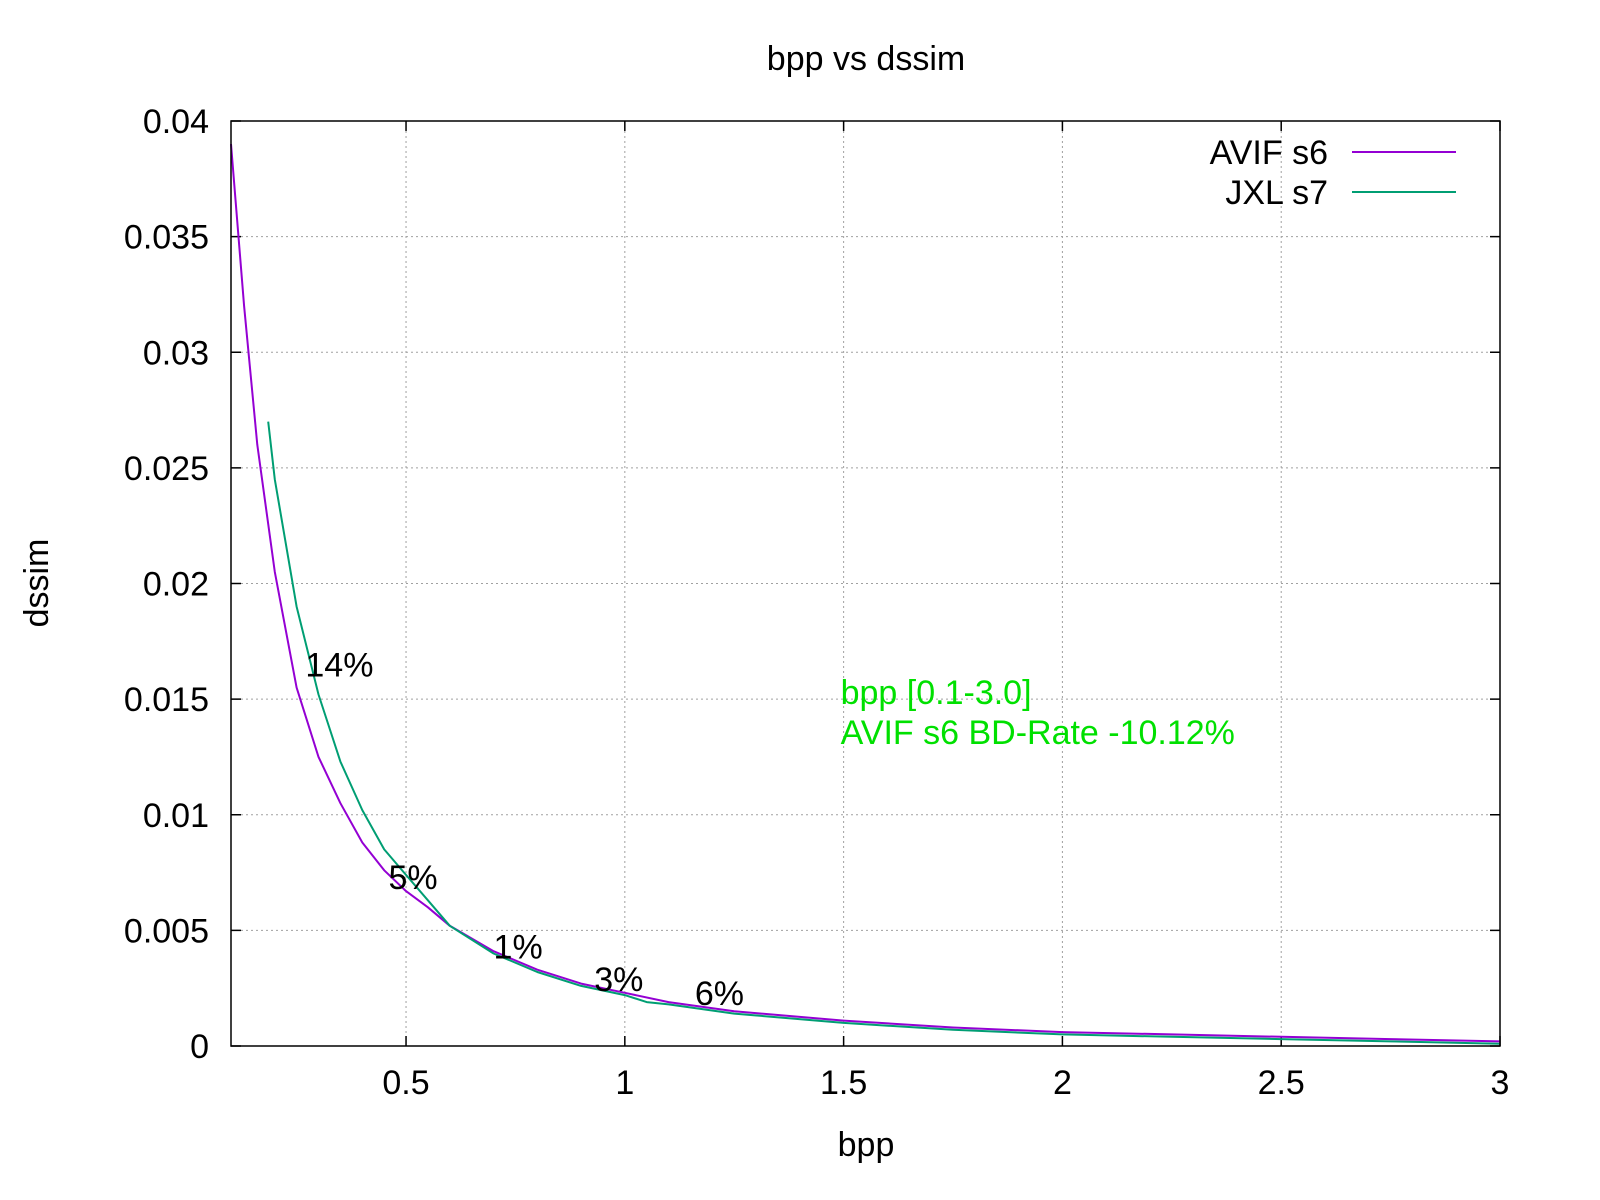  Describe the element at coordinates (166, 931) in the screenshot. I see `y-tick-label: 0.005` at that location.